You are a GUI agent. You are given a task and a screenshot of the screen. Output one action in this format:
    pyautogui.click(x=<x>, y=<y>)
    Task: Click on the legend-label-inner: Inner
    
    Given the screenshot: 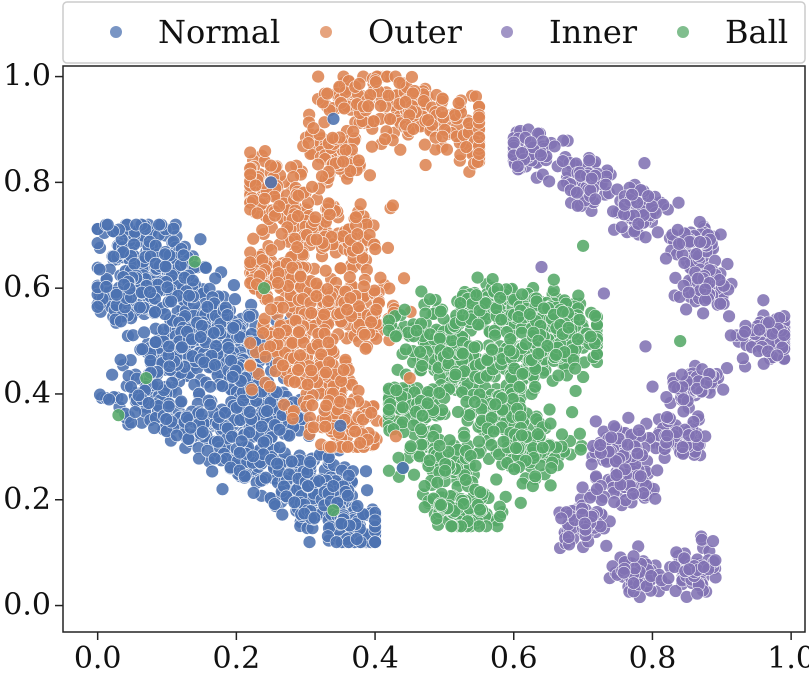 What is the action you would take?
    pyautogui.click(x=593, y=32)
    